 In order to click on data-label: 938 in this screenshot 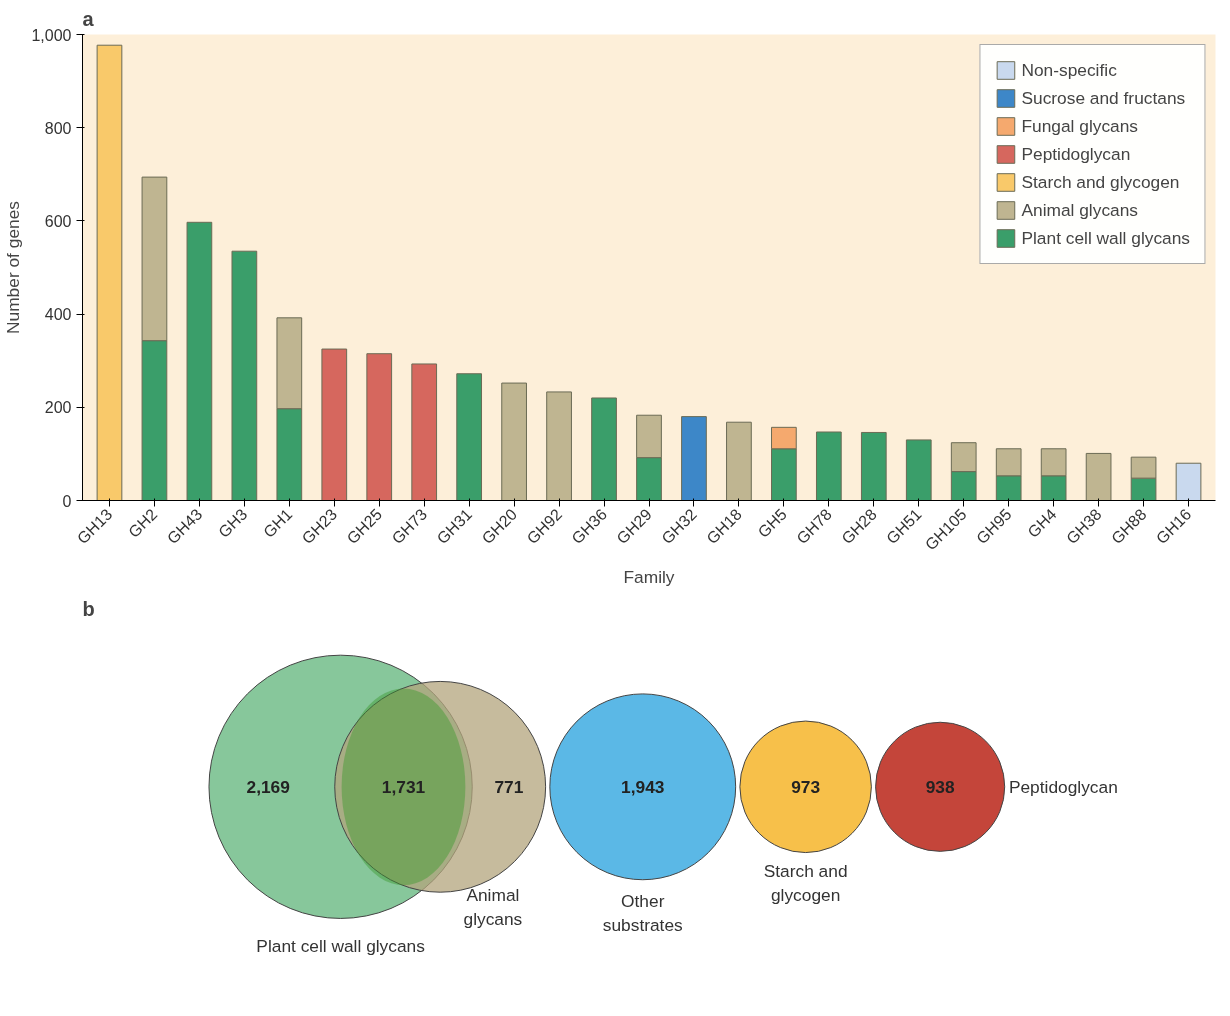, I will do `click(940, 786)`.